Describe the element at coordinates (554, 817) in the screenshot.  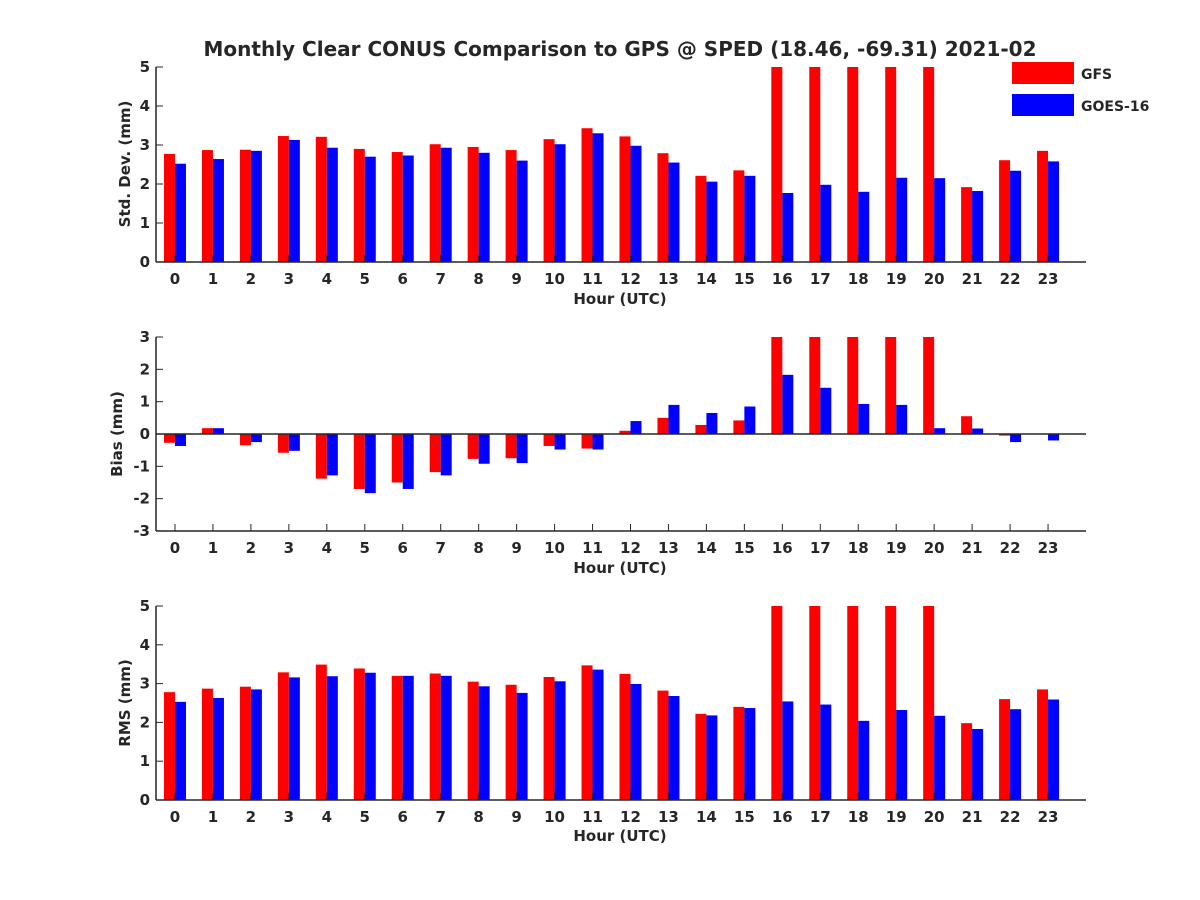
I see `x-tick-label-rms-10: 10` at that location.